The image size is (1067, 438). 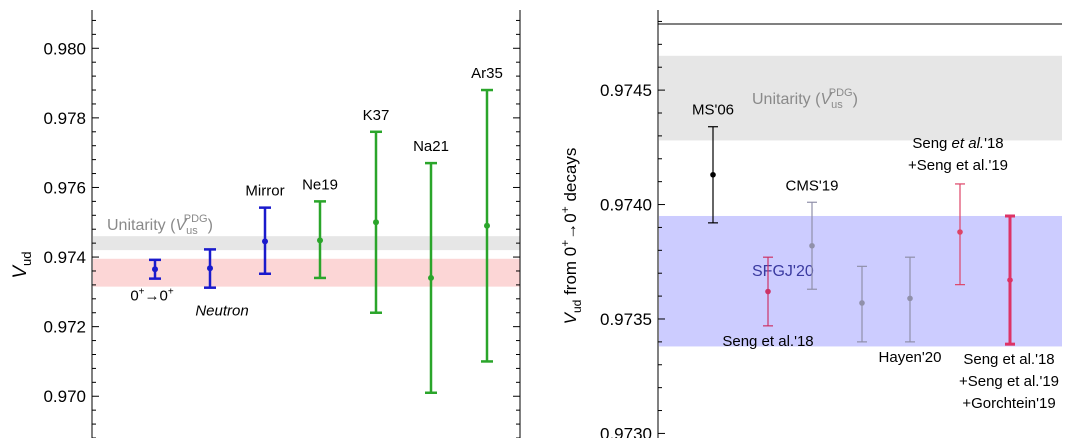 I want to click on point-label-part: '18, so click(x=994, y=143).